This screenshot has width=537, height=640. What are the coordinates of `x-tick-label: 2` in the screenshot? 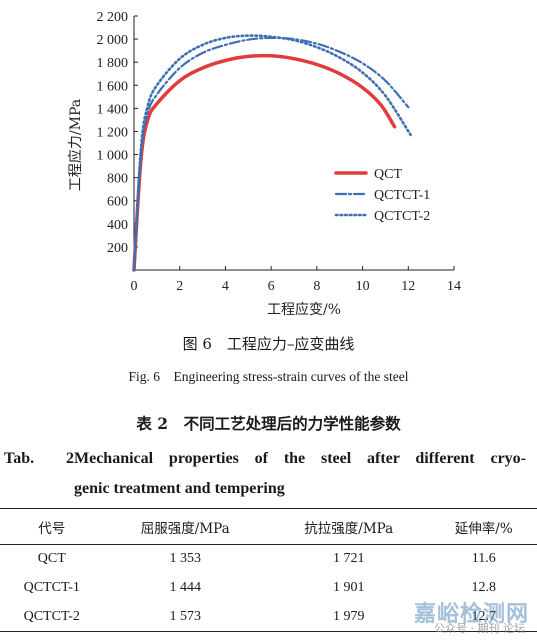 It's located at (179, 286).